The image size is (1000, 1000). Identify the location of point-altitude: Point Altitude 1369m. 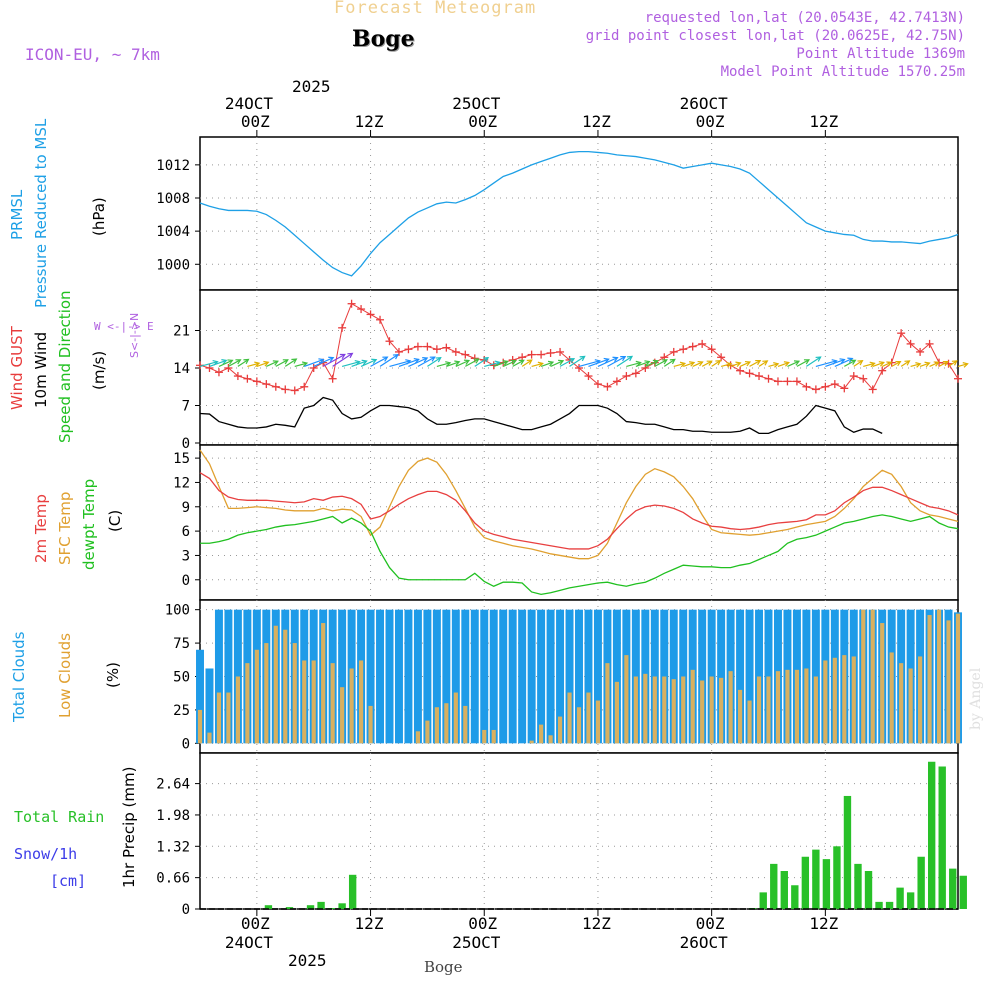
(880, 54).